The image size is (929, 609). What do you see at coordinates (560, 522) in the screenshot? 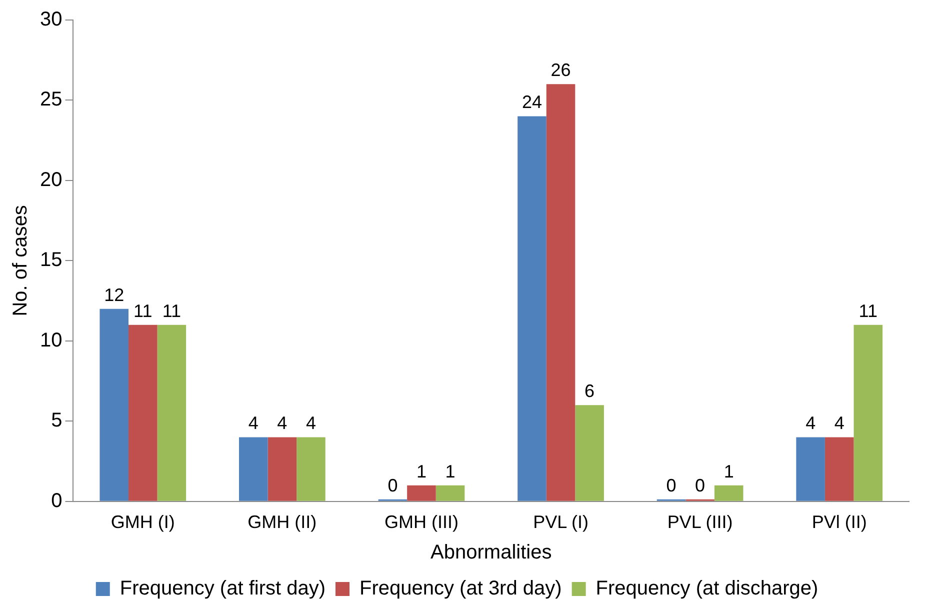
I see `x-tick-label: PVL (I)` at bounding box center [560, 522].